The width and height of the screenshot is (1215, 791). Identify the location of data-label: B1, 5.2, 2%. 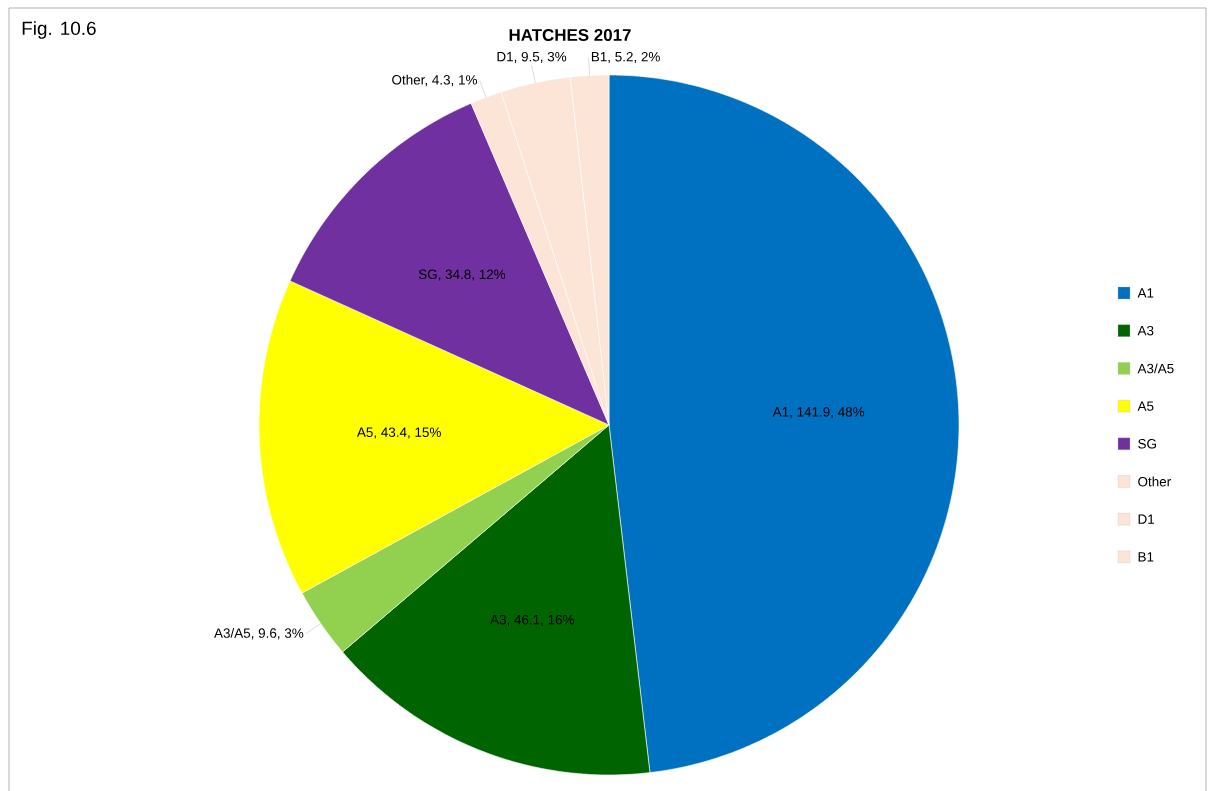
(625, 57).